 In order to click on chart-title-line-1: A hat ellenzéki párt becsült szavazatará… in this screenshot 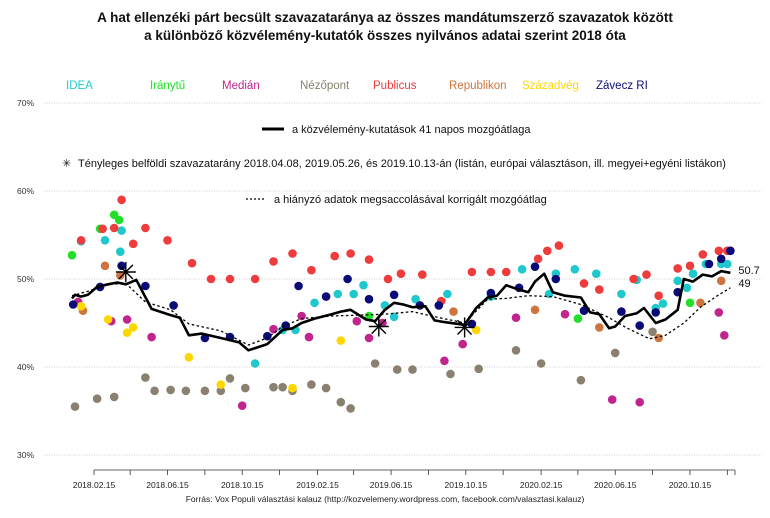, I will do `click(385, 17)`.